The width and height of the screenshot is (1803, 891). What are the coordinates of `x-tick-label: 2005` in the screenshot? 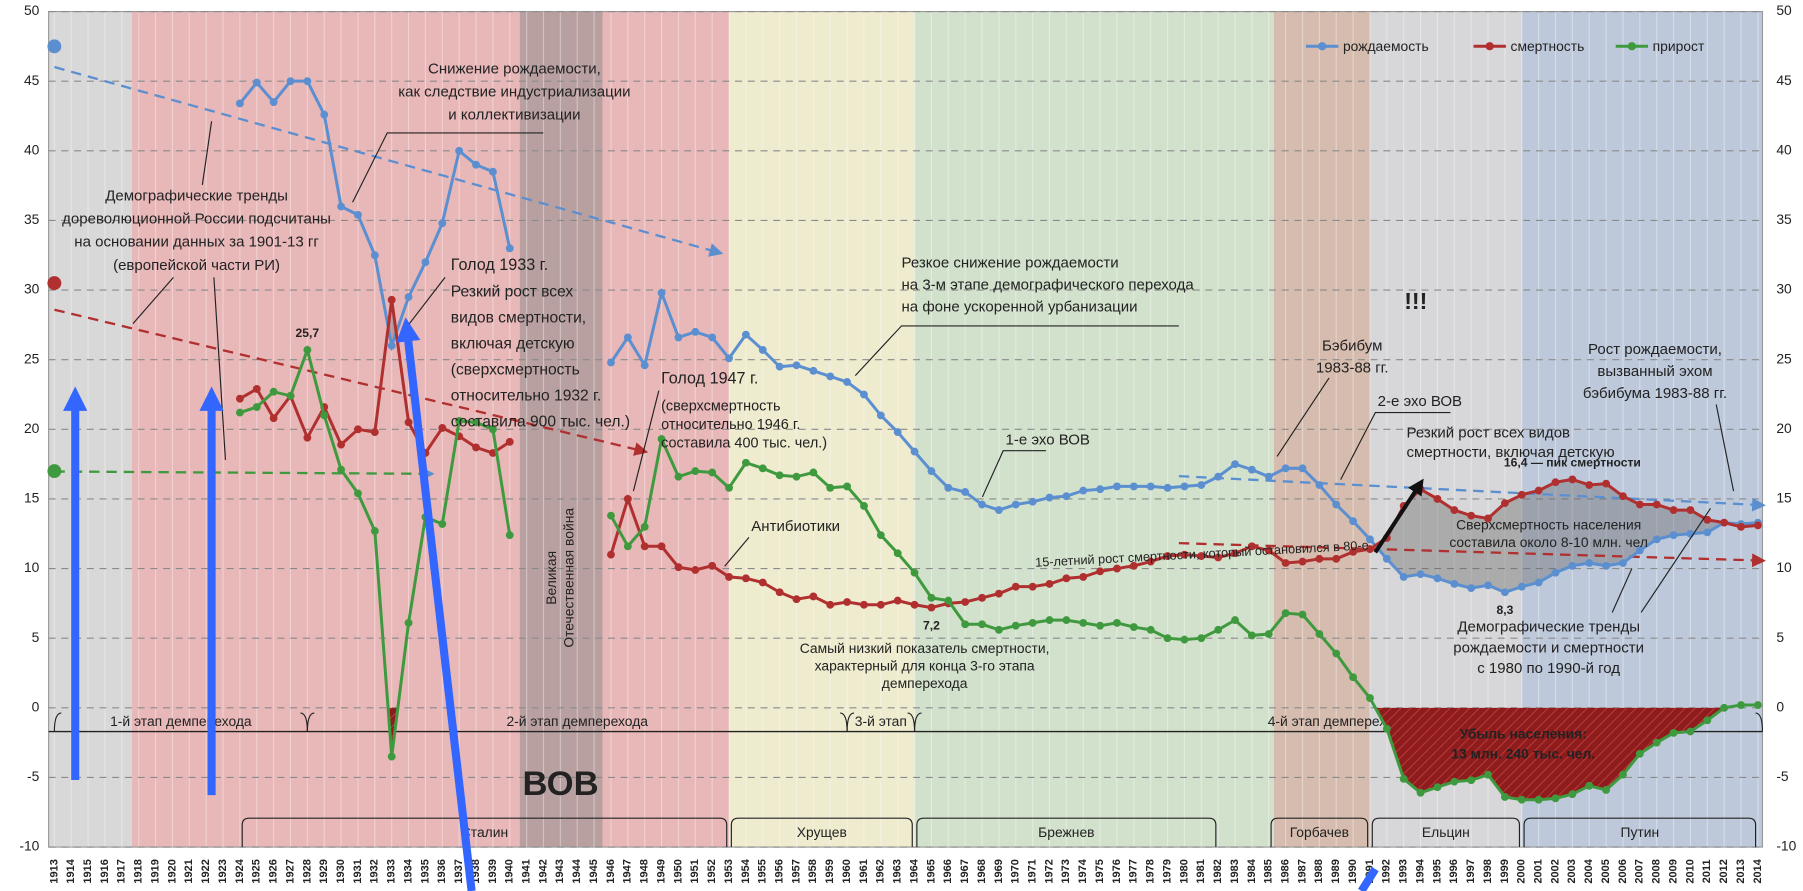 It's located at (1606, 871).